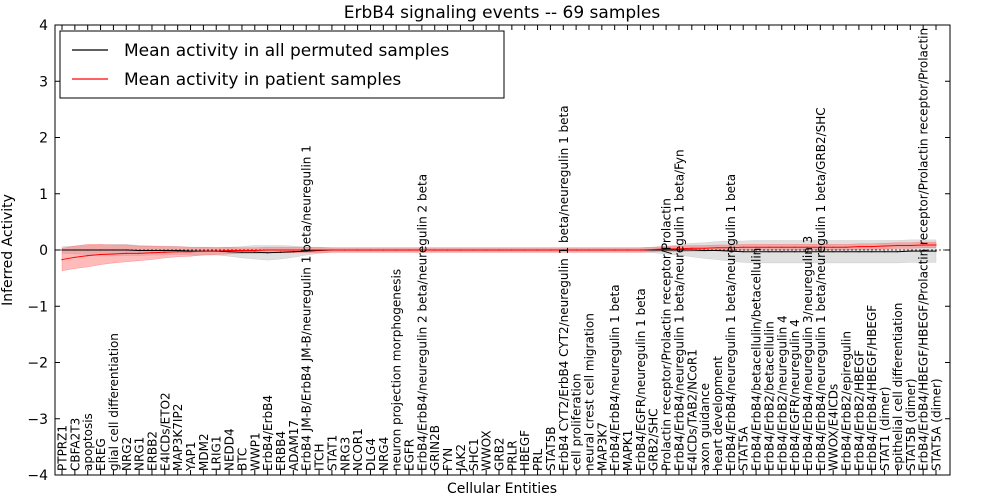 This screenshot has height=500, width=1000. I want to click on y-axis-label: Inferred Activity, so click(8, 250).